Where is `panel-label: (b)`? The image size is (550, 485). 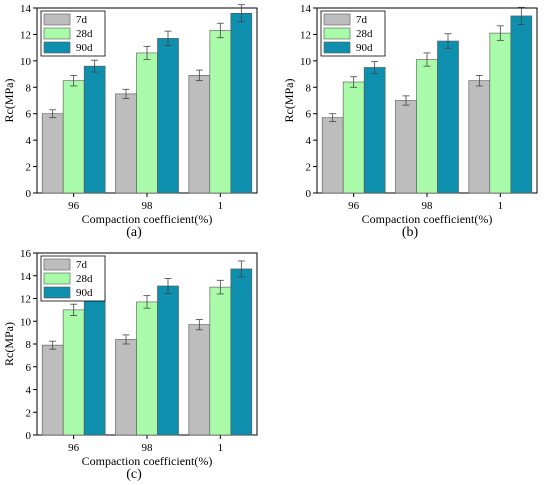 panel-label: (b) is located at coordinates (410, 232).